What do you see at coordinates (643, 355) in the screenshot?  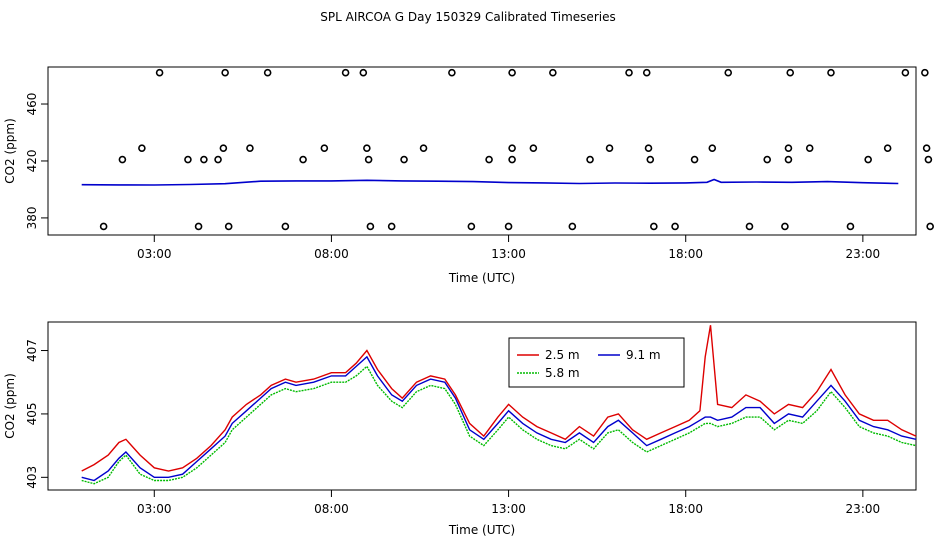 I see `legend-label: 9.1 m` at bounding box center [643, 355].